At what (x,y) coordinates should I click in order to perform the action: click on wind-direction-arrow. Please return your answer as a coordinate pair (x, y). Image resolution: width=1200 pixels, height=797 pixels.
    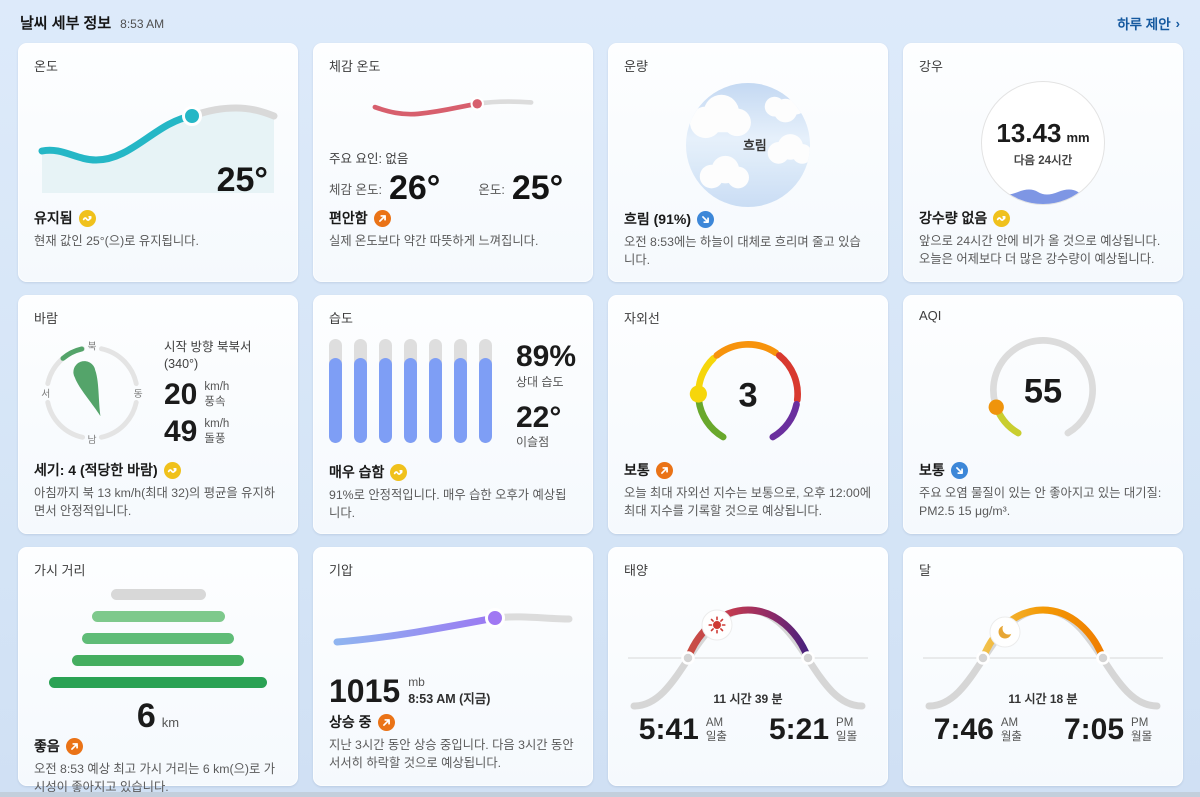
    Looking at the image, I should click on (87, 389).